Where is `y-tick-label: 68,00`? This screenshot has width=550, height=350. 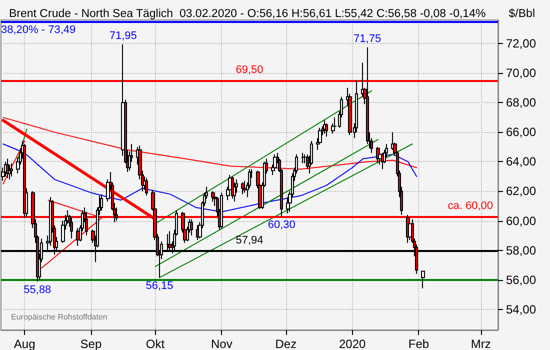
y-tick-label: 68,00 is located at coordinates (521, 103).